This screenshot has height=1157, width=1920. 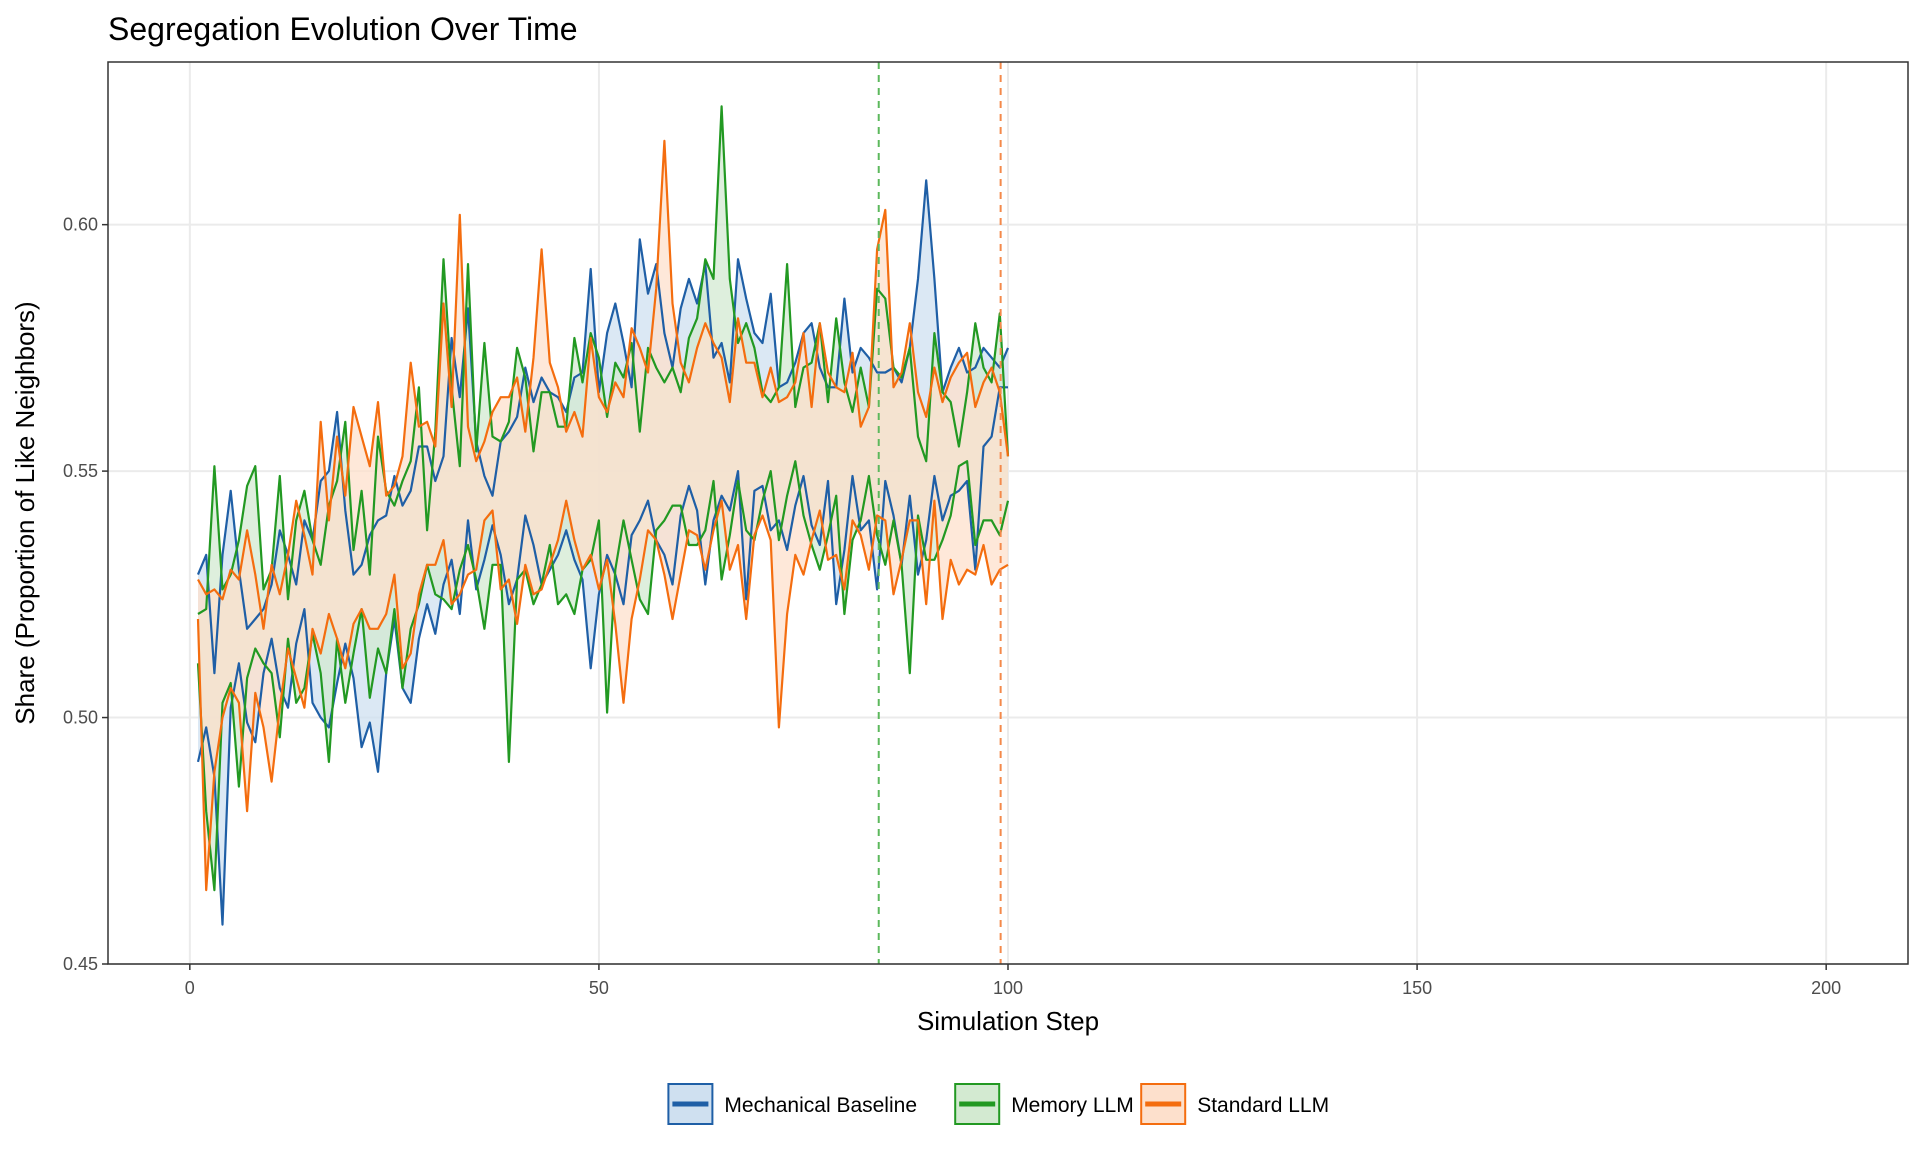 What do you see at coordinates (1417, 988) in the screenshot?
I see `x-tick-label: 150` at bounding box center [1417, 988].